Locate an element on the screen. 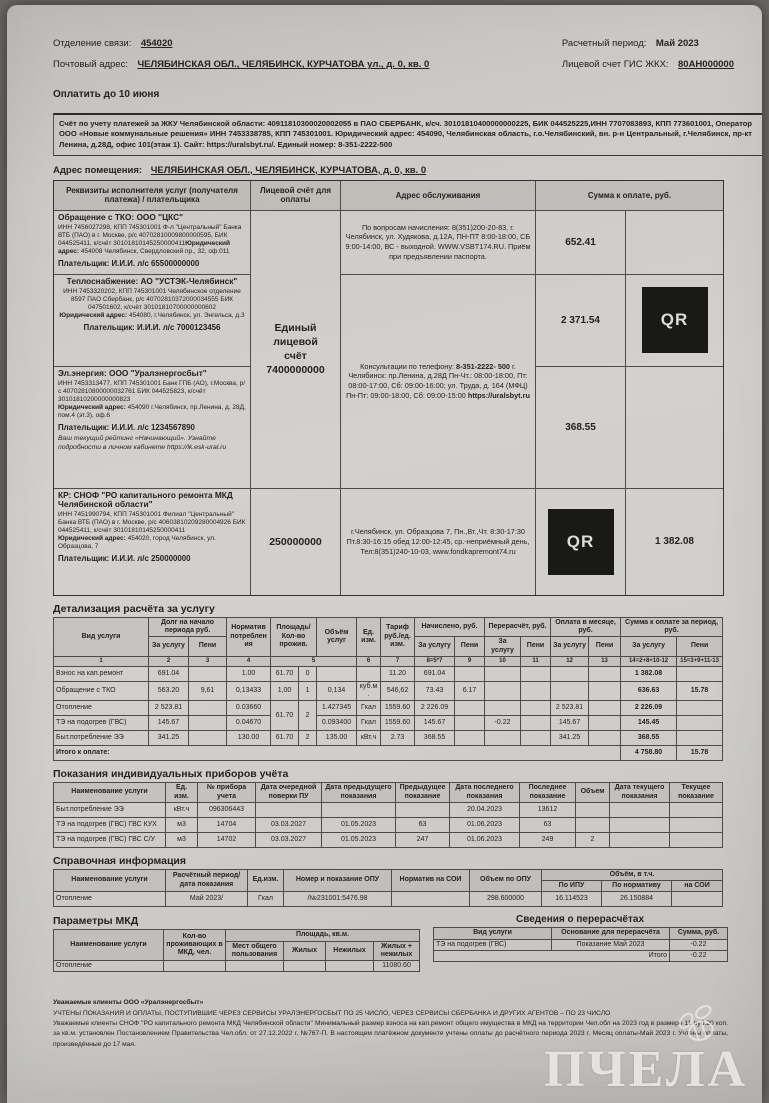  provider-electric-title: Эл.энергия: ООО "Уралэнергосбыт" is located at coordinates (132, 372).